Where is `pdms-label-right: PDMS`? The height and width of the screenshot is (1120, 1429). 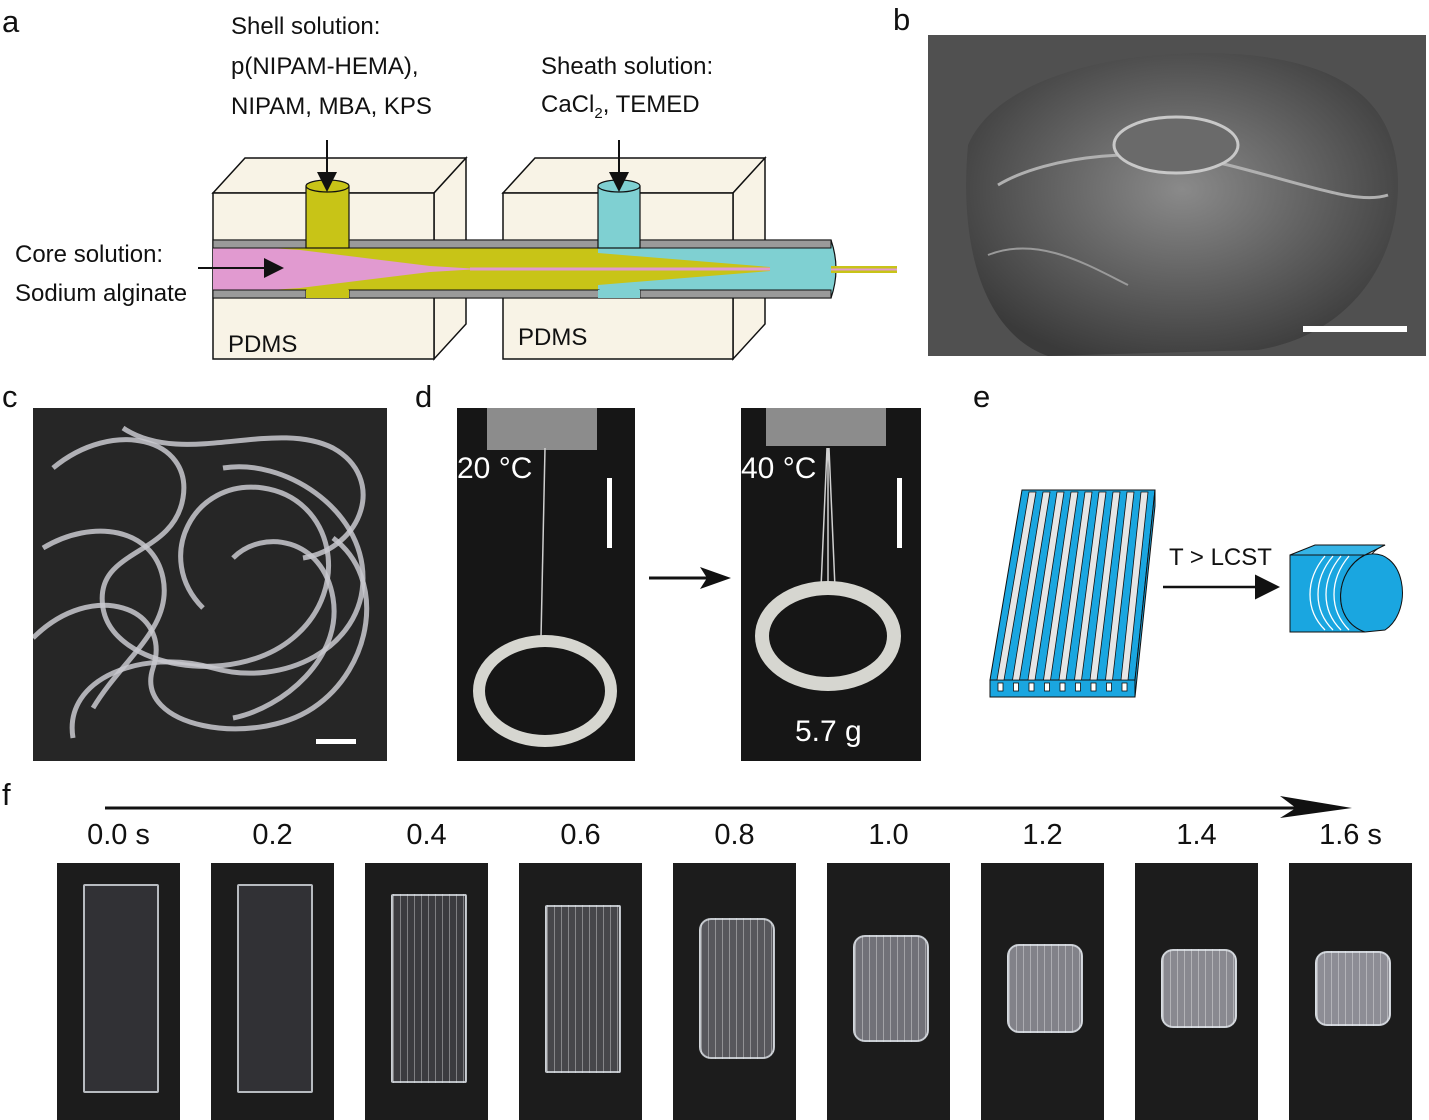
pdms-label-right: PDMS is located at coordinates (553, 337).